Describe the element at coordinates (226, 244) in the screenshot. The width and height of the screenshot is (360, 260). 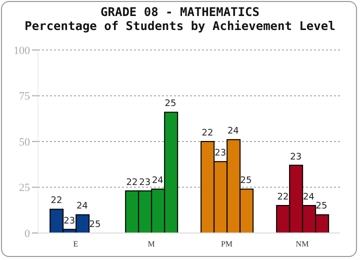
I see `x-tick-label: PM` at that location.